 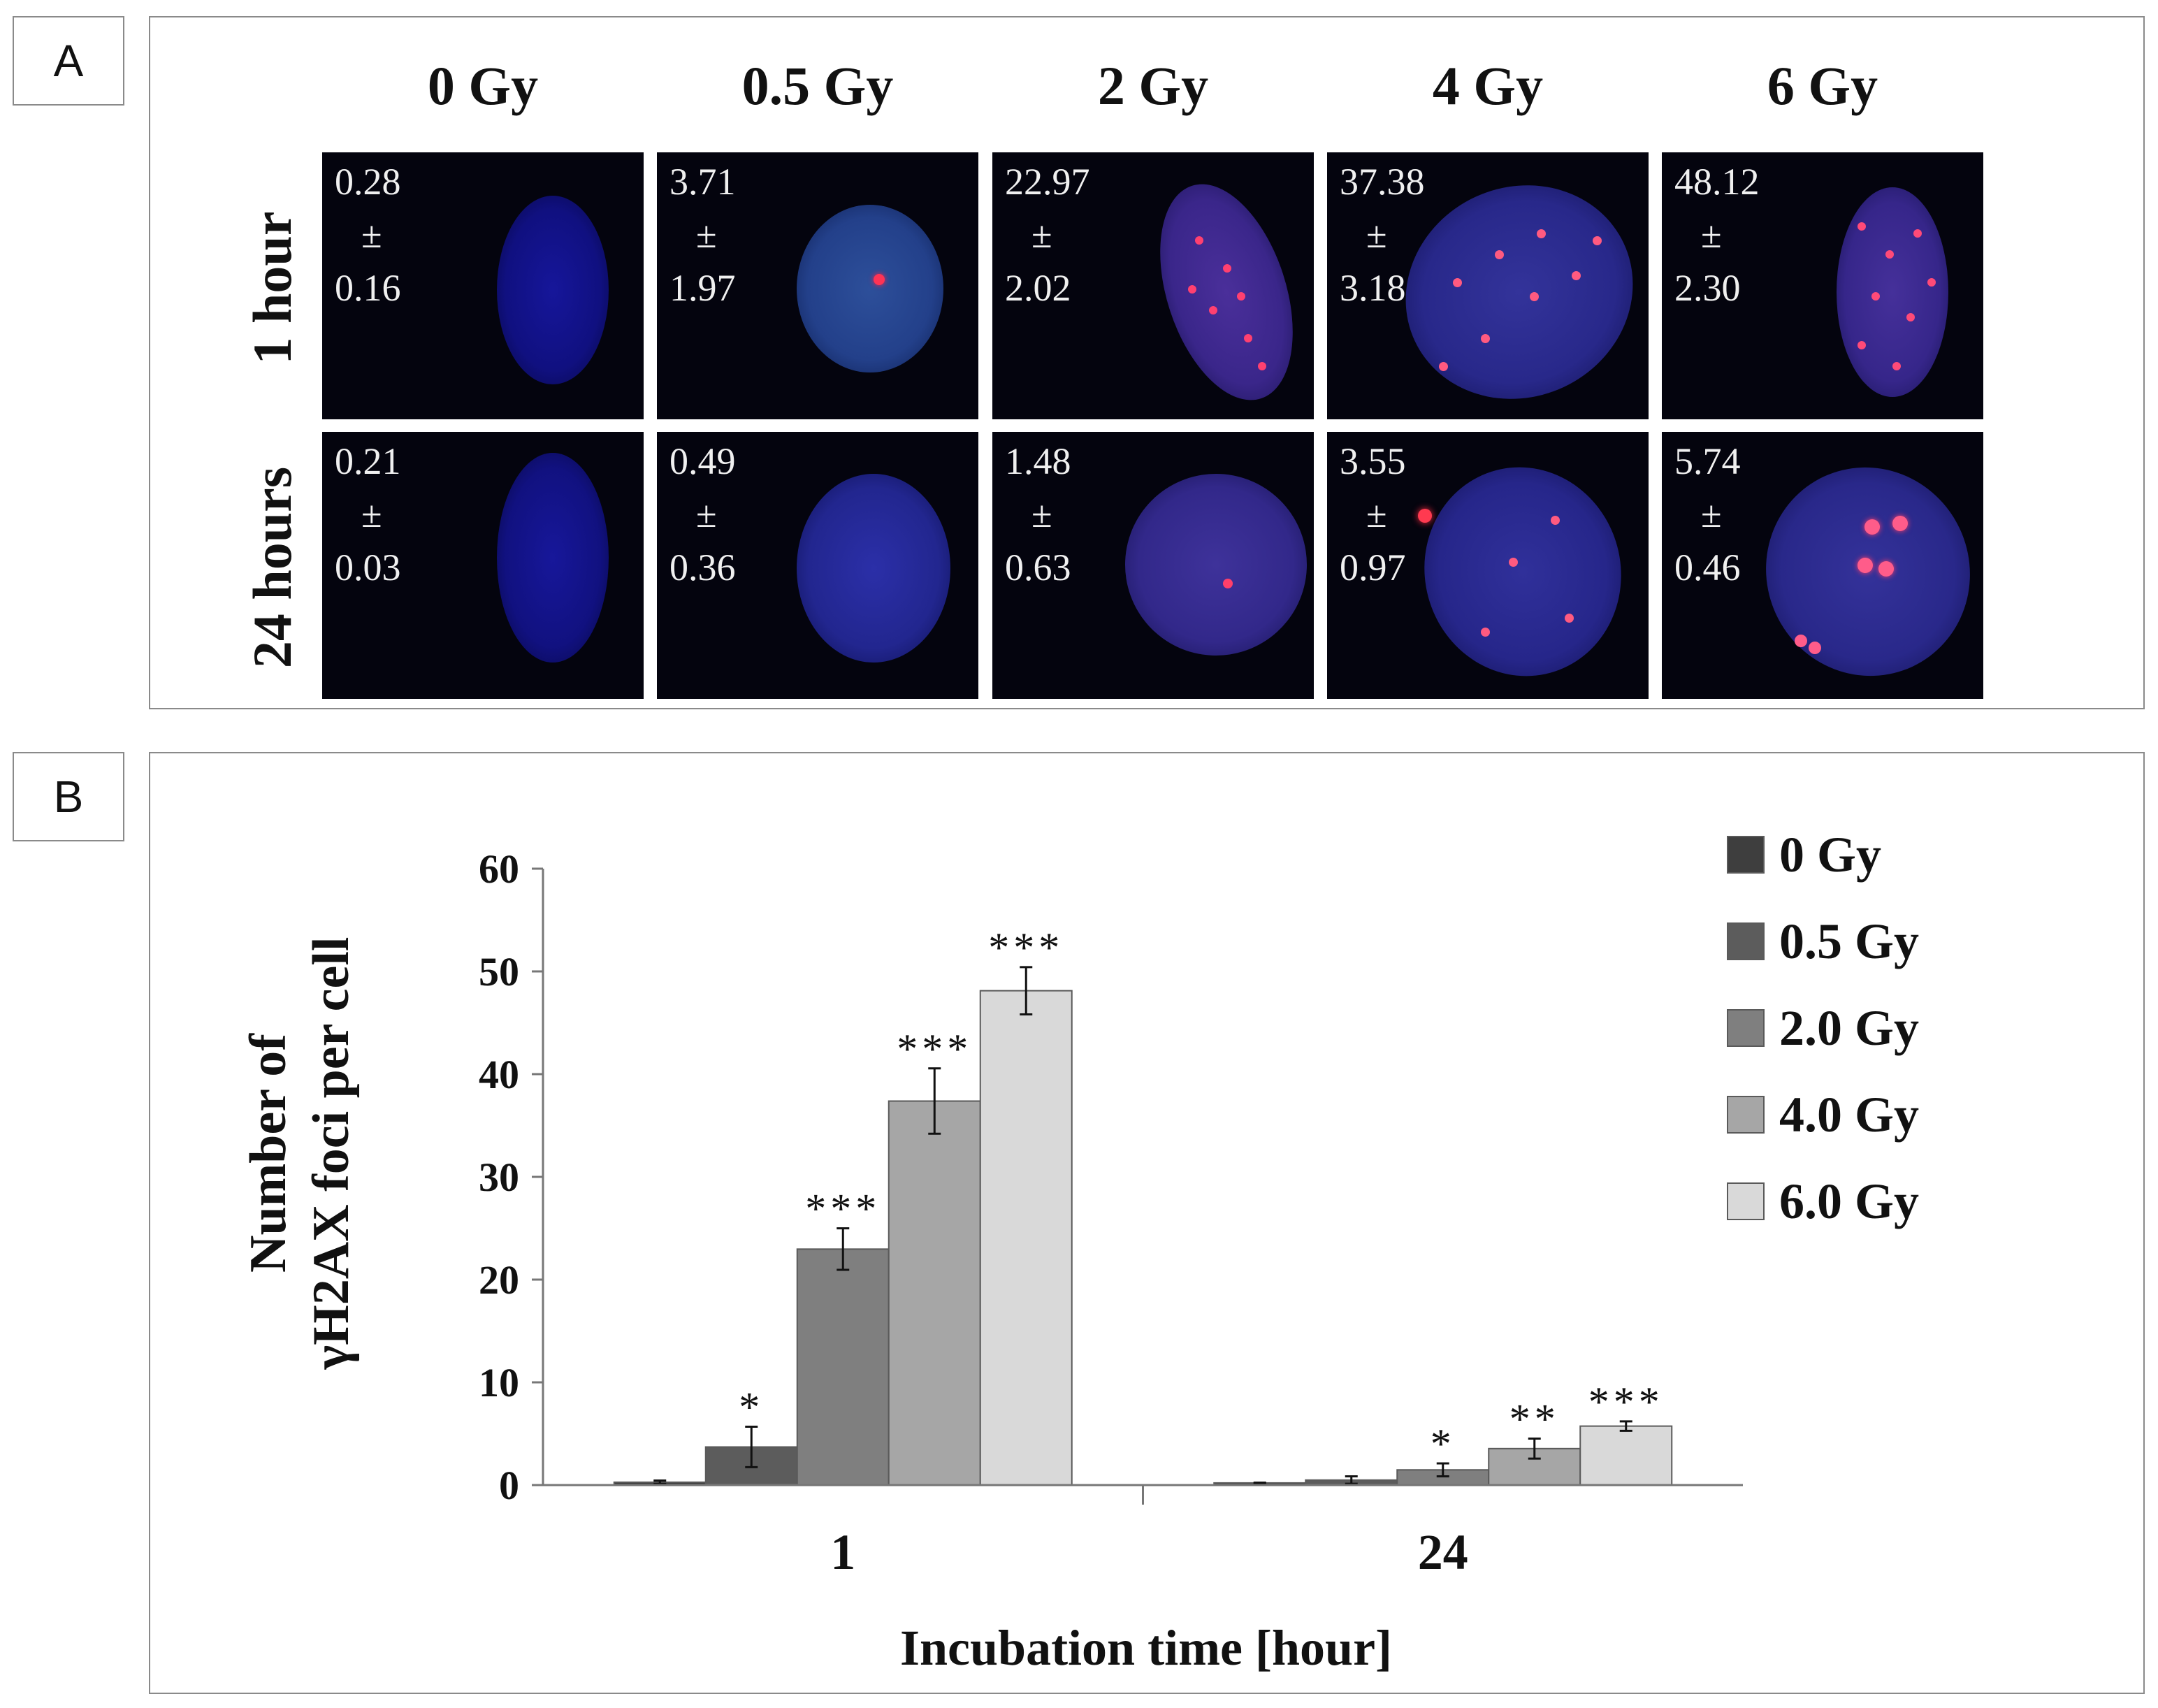 What do you see at coordinates (68, 61) in the screenshot?
I see `panel-a-label: A` at bounding box center [68, 61].